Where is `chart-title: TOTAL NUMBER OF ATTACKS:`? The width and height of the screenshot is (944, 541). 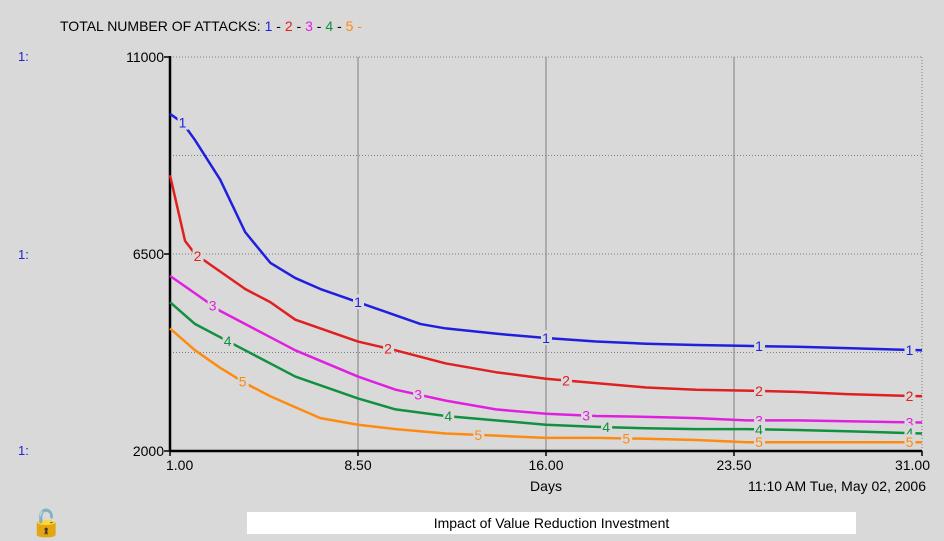
chart-title: TOTAL NUMBER OF ATTACKS: is located at coordinates (160, 26).